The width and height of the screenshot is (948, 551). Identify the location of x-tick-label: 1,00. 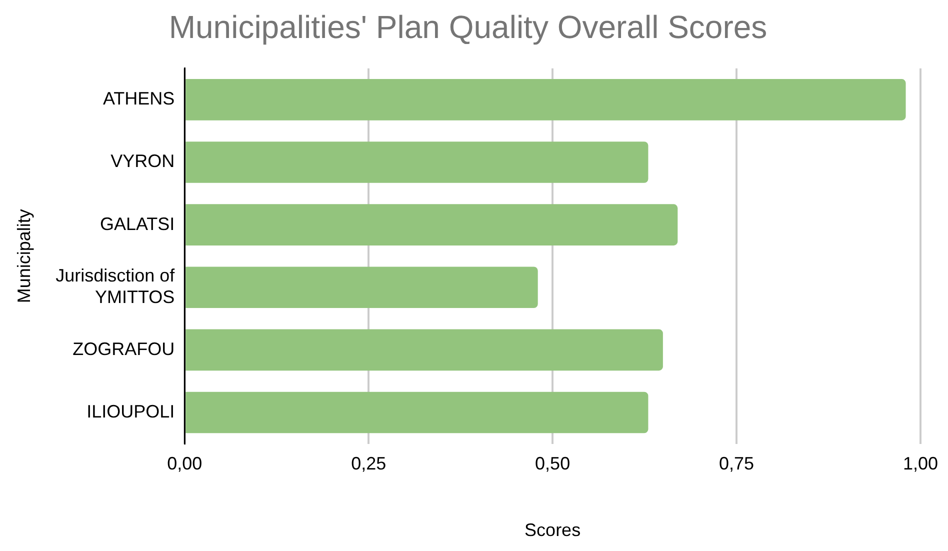
(920, 464).